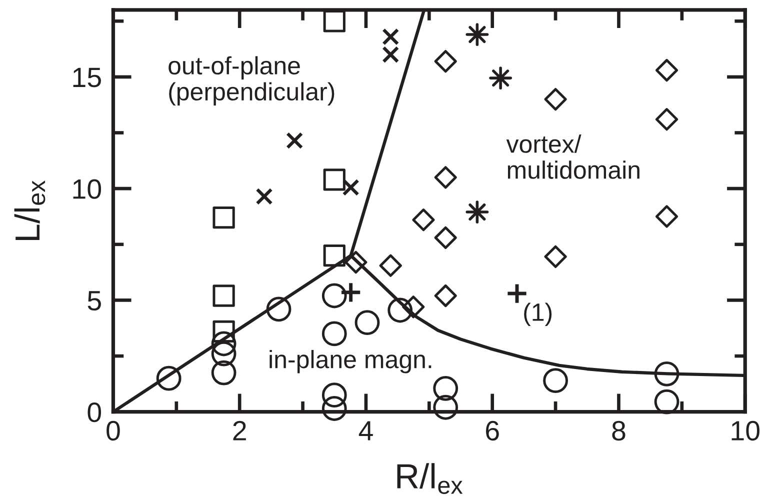 The width and height of the screenshot is (765, 498). Describe the element at coordinates (351, 362) in the screenshot. I see `annotation: in-plane magn.` at that location.